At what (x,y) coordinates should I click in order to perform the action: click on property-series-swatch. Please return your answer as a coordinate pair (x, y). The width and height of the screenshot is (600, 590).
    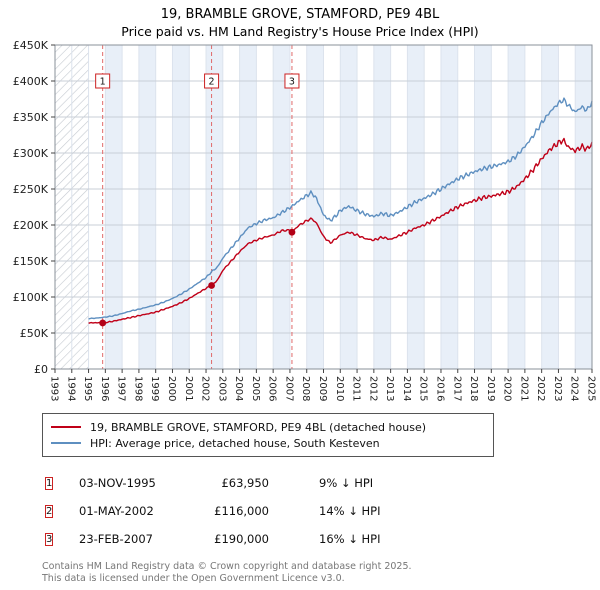
    Looking at the image, I should click on (66, 427).